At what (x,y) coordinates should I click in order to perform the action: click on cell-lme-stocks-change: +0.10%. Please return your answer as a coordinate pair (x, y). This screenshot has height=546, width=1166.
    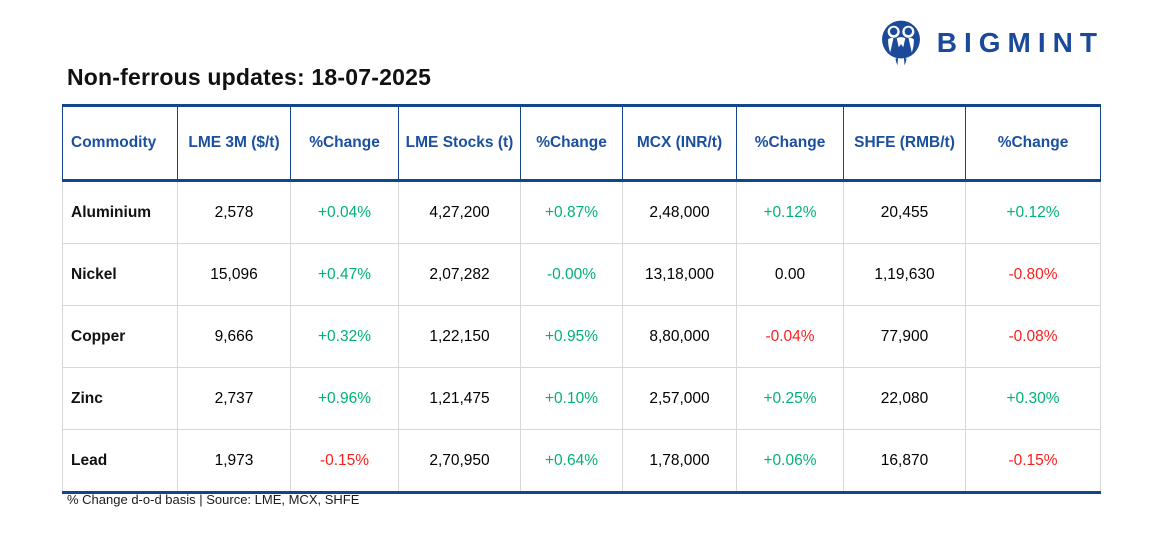
    Looking at the image, I should click on (571, 398).